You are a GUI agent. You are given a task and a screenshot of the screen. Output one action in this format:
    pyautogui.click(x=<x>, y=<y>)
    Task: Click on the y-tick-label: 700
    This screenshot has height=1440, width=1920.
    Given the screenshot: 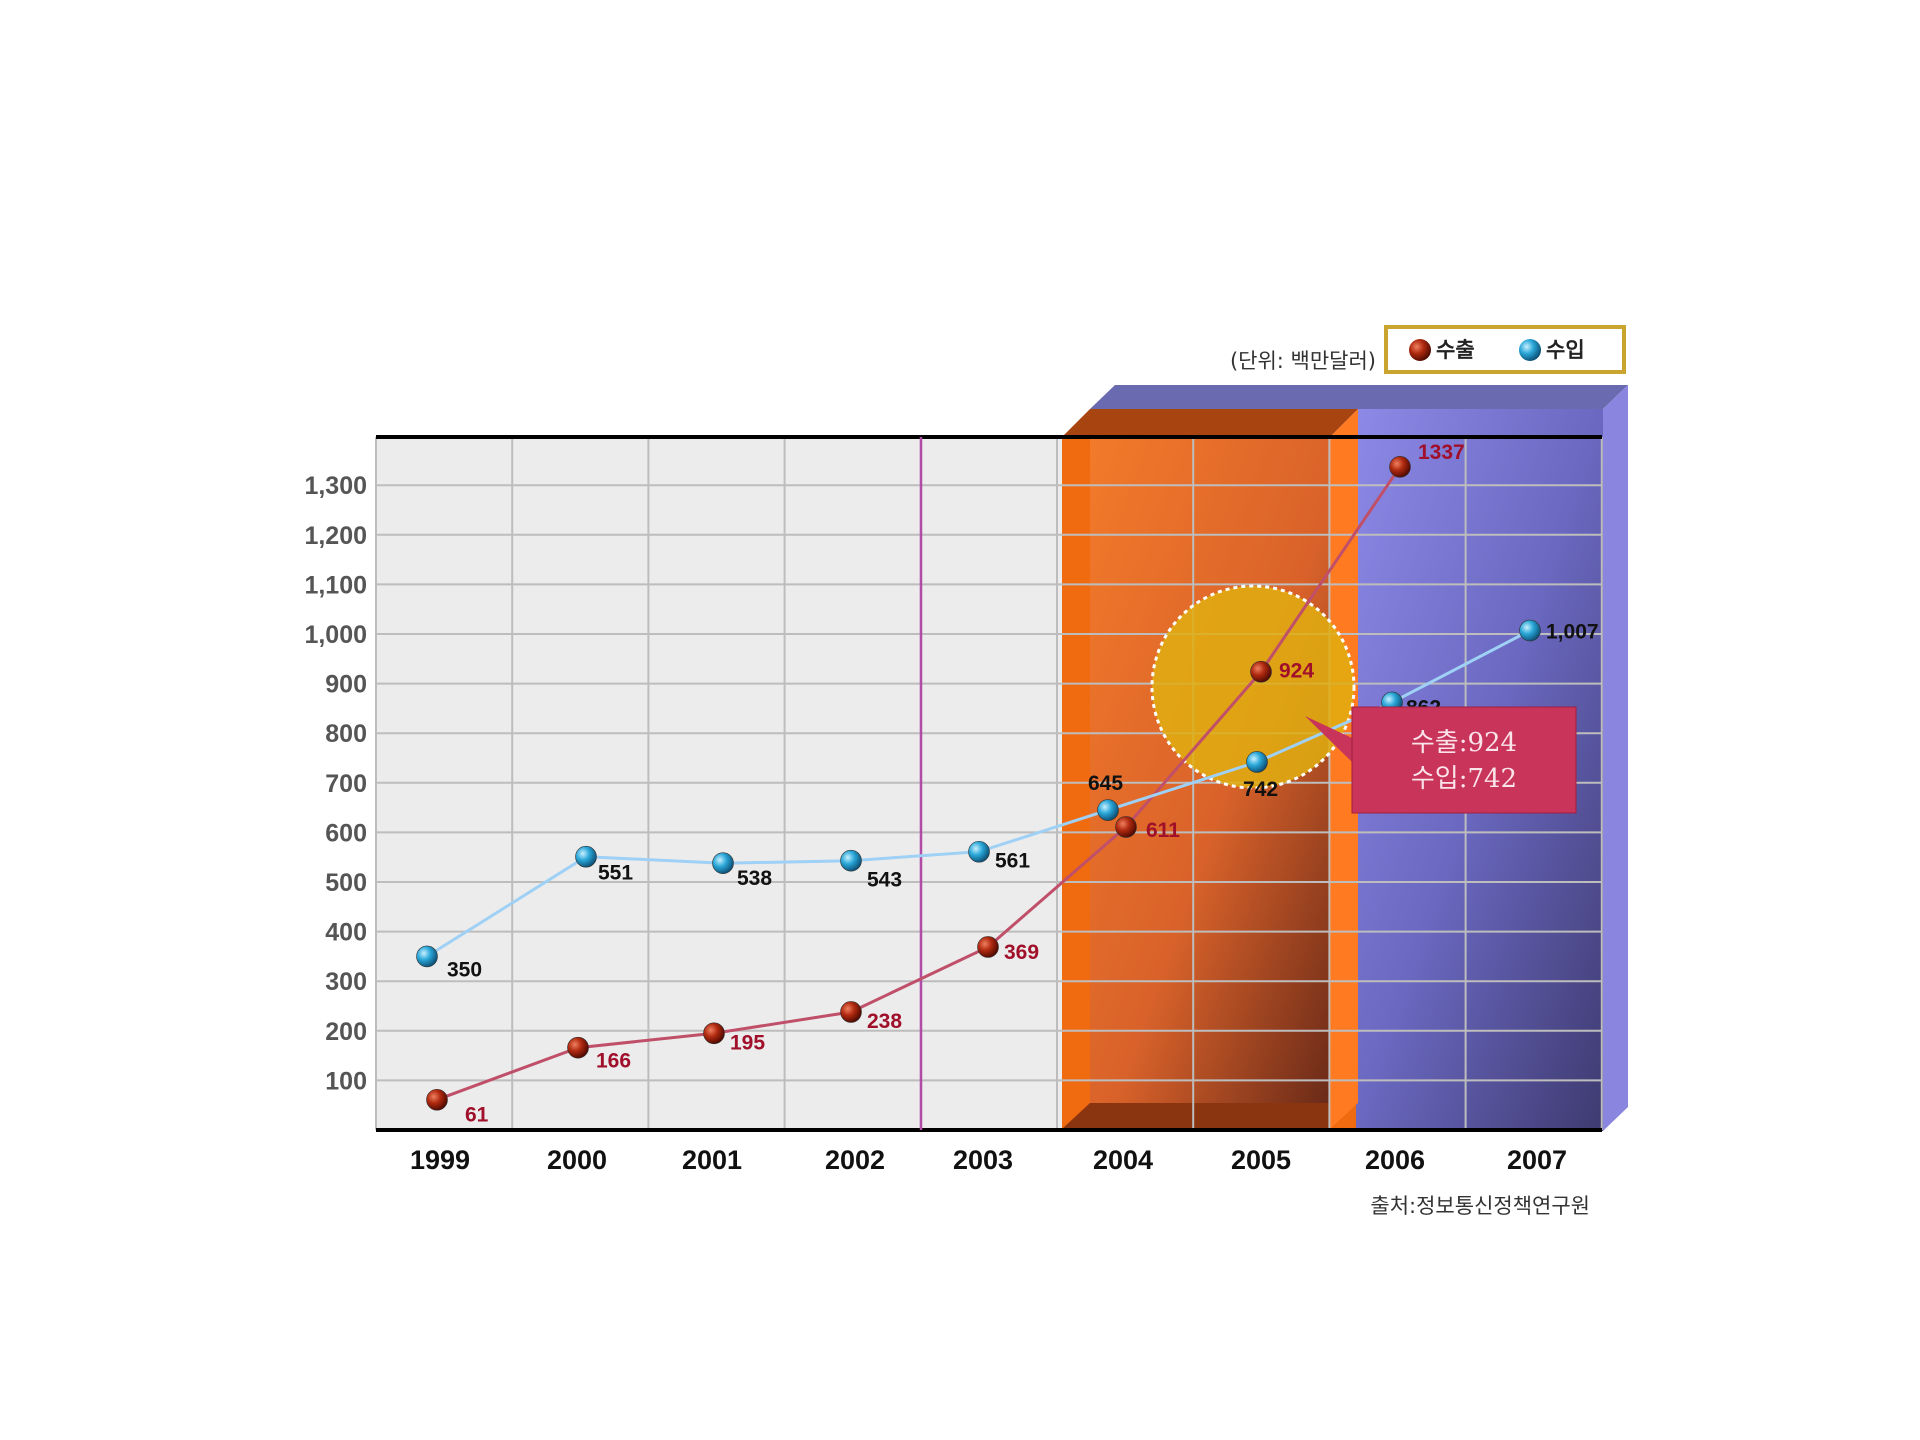 What is the action you would take?
    pyautogui.click(x=346, y=784)
    